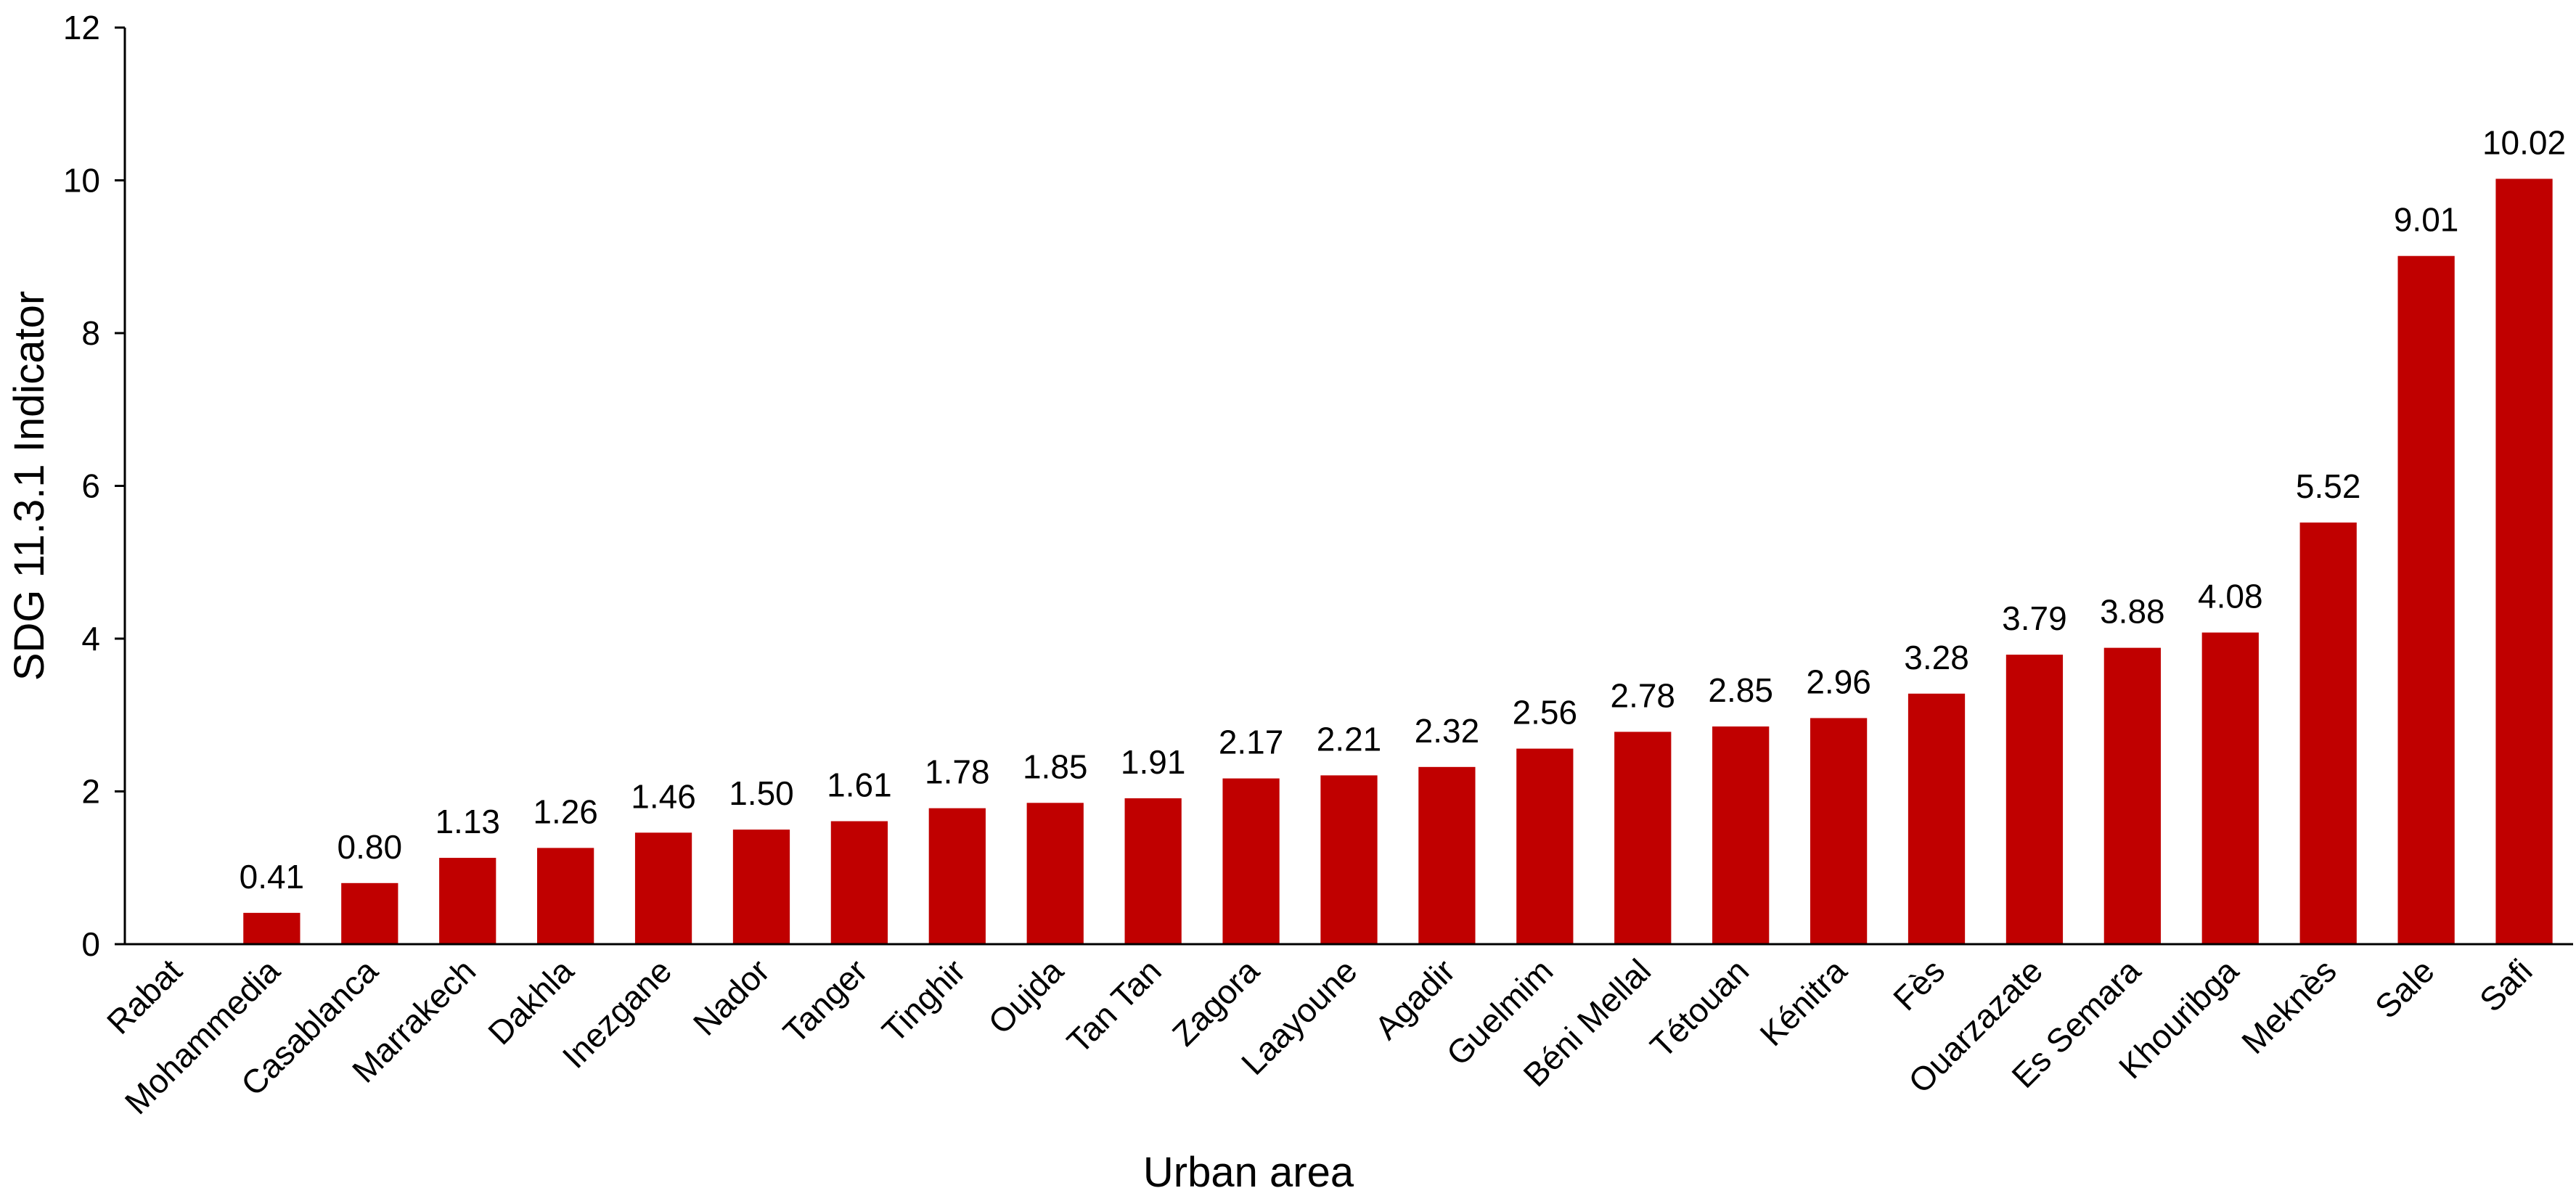 This screenshot has width=2576, height=1196. I want to click on data-label: 3.79, so click(2035, 618).